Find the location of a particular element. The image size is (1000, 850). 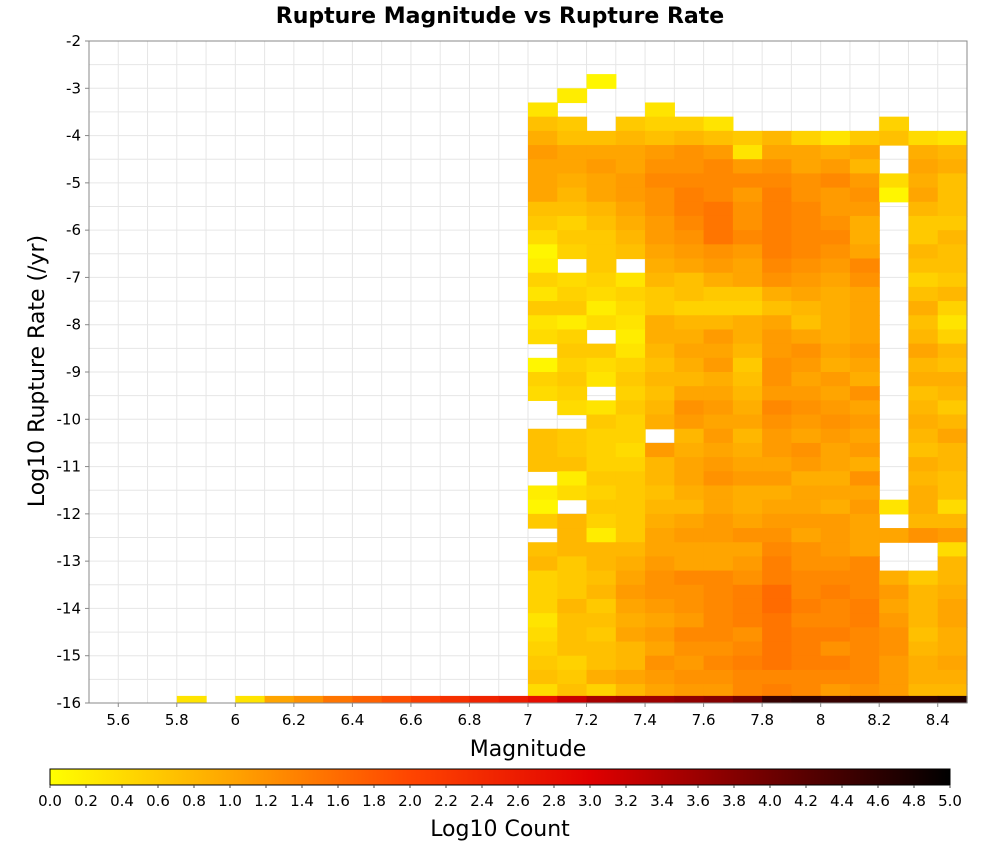

colorbar-tick-label: 4.2 is located at coordinates (806, 801).